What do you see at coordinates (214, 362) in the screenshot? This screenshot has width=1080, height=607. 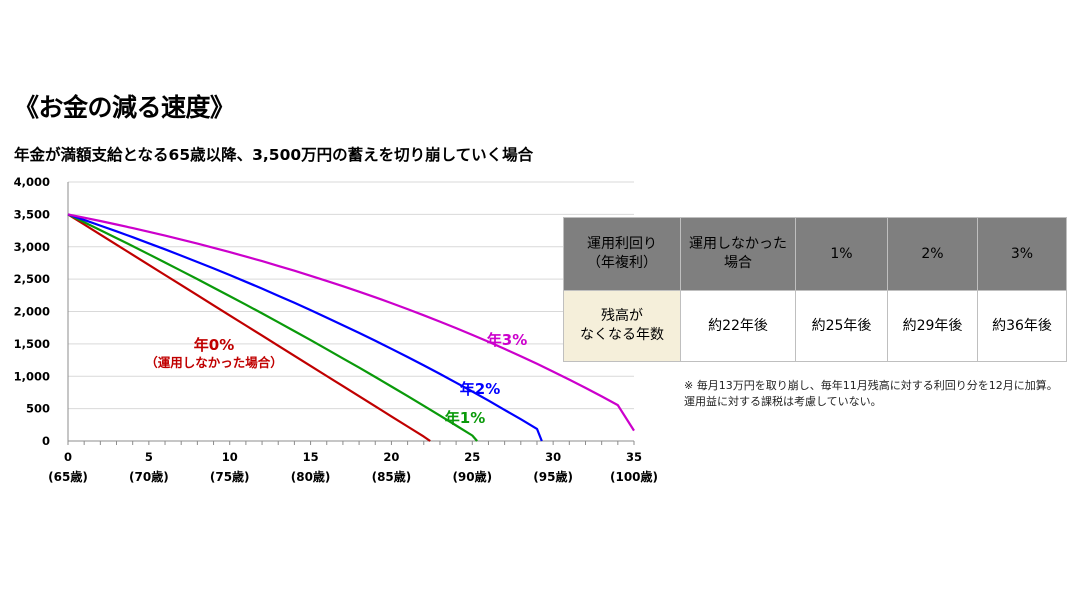 I see `series-sublabel-0: （運用しなかった場合）` at bounding box center [214, 362].